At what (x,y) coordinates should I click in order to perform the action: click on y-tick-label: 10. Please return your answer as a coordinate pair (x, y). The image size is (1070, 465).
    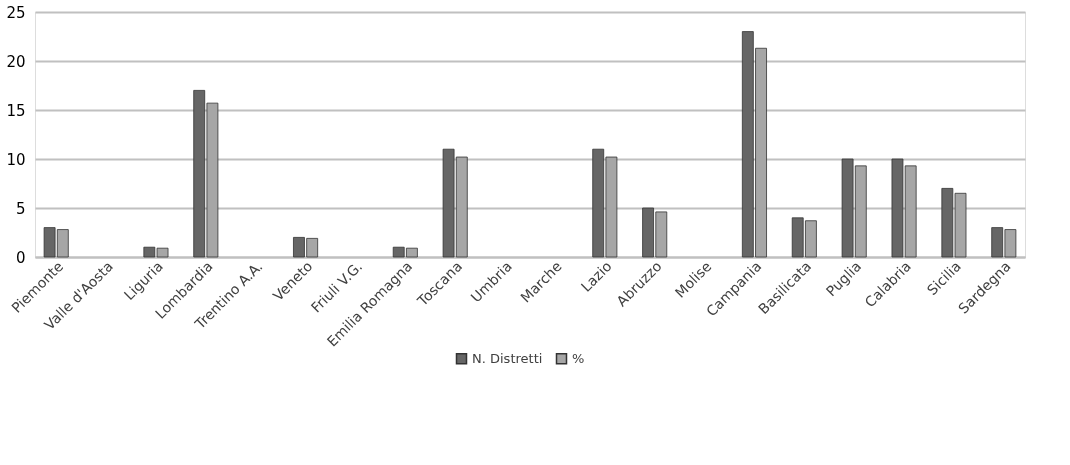
    Looking at the image, I should click on (16, 159).